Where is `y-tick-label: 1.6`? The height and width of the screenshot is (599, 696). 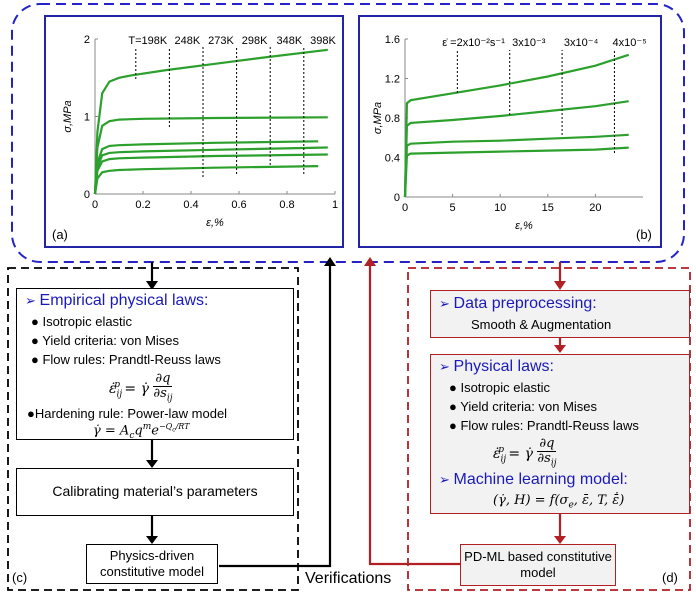 y-tick-label: 1.6 is located at coordinates (392, 40).